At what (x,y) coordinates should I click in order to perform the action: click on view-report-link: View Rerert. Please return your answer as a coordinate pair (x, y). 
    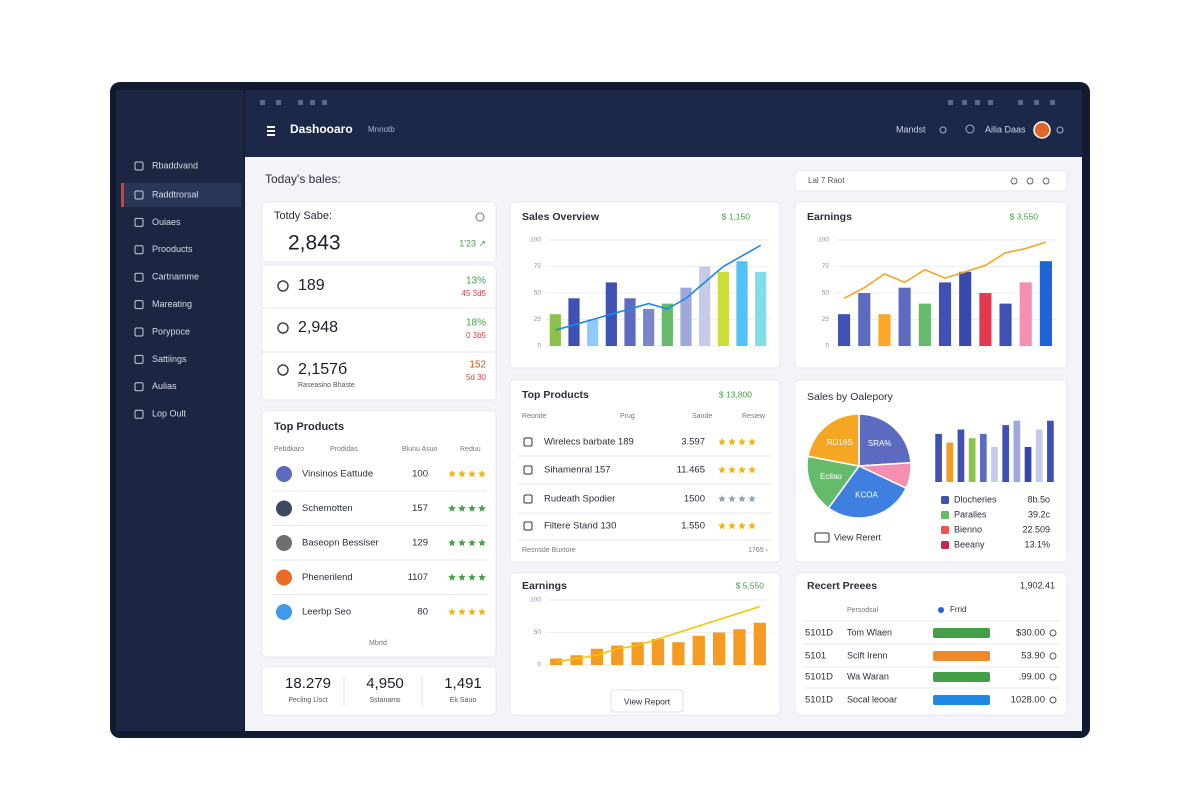
    Looking at the image, I should click on (857, 537).